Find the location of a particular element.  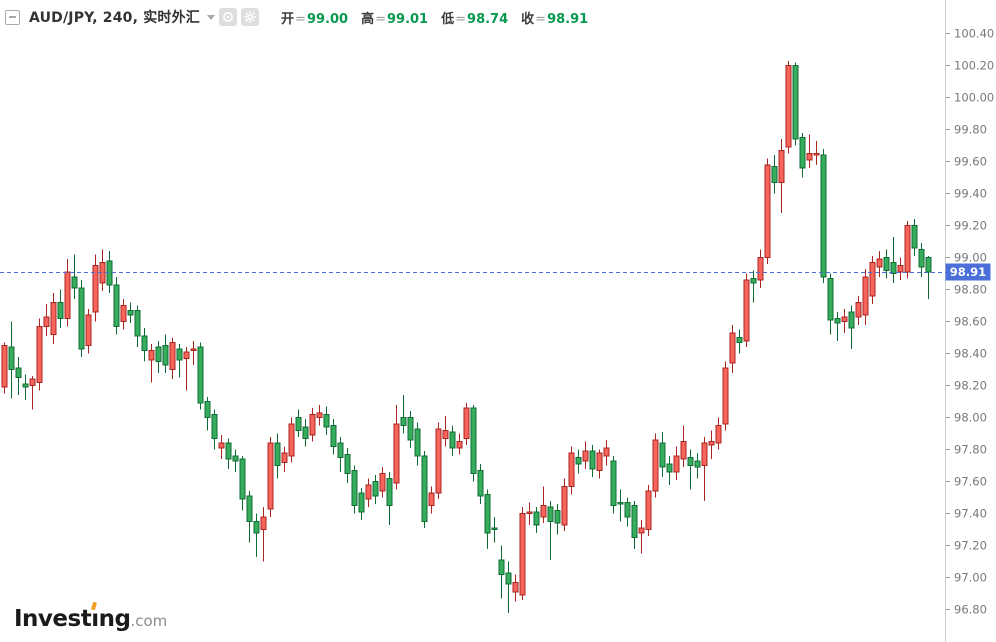

last-price-tag: 98.91 is located at coordinates (968, 272).